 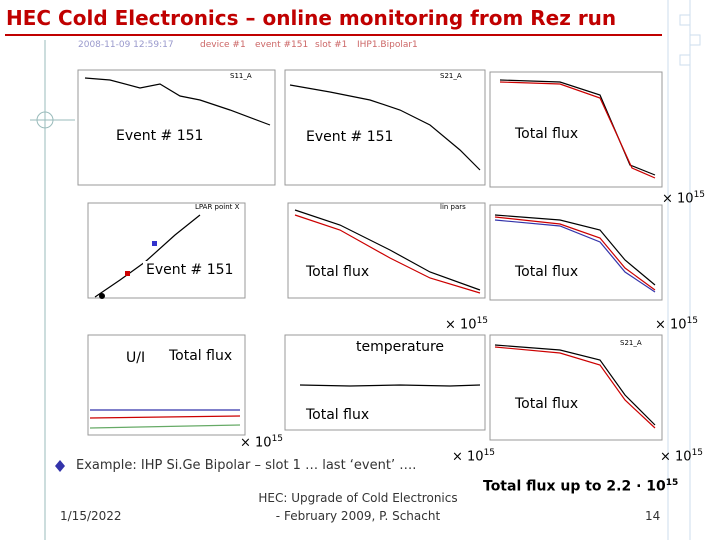 I want to click on note: Total flux up to 2.2 · 1015, so click(x=580, y=486).